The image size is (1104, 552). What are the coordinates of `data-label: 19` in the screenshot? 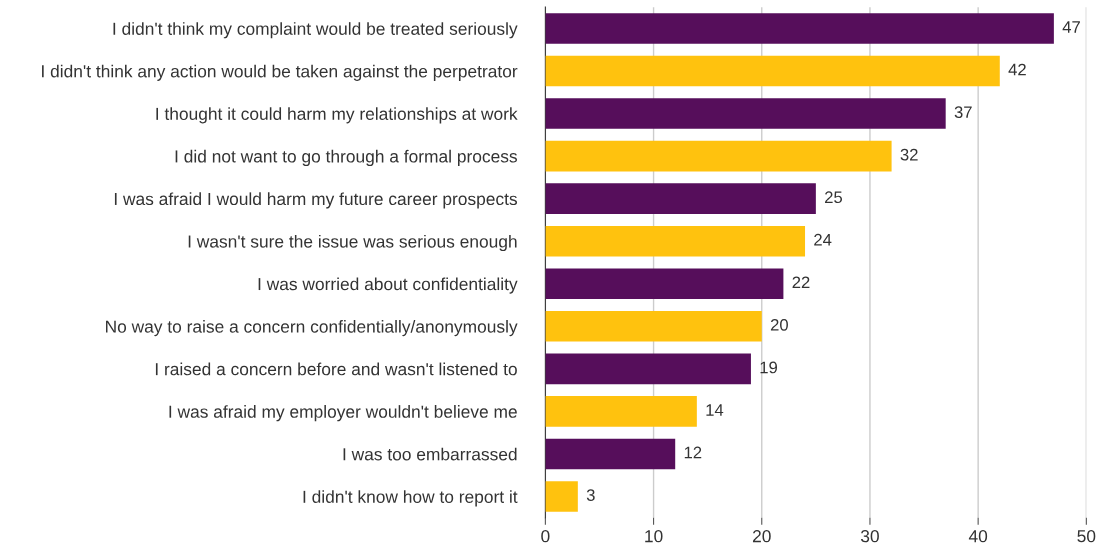 It's located at (769, 367).